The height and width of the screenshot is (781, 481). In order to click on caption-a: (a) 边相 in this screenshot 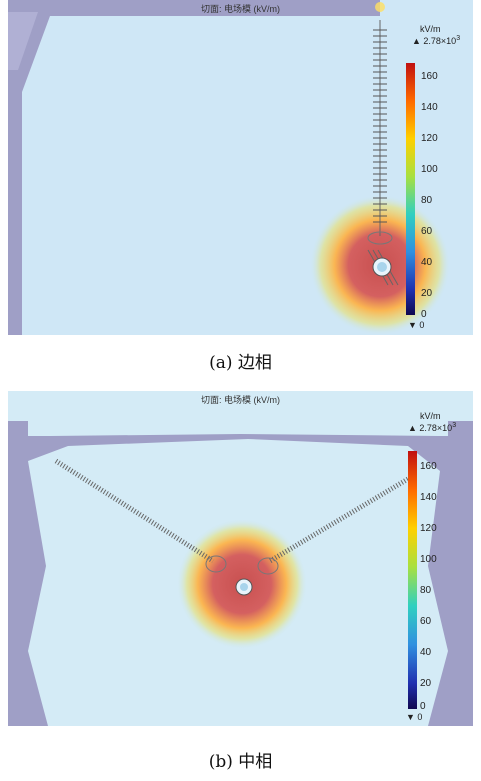, I will do `click(240, 363)`.